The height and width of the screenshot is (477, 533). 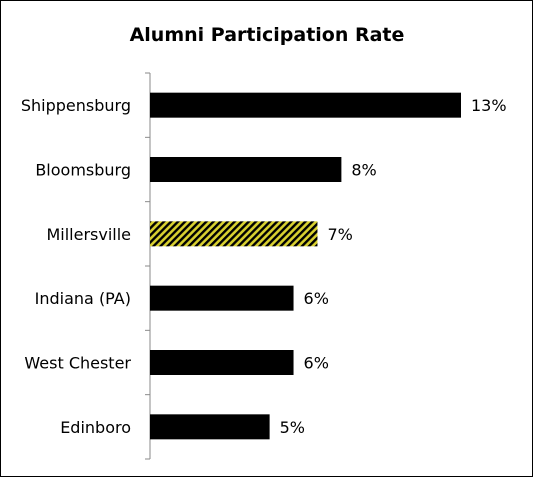 What do you see at coordinates (210, 427) in the screenshot?
I see `bar-edinboro` at bounding box center [210, 427].